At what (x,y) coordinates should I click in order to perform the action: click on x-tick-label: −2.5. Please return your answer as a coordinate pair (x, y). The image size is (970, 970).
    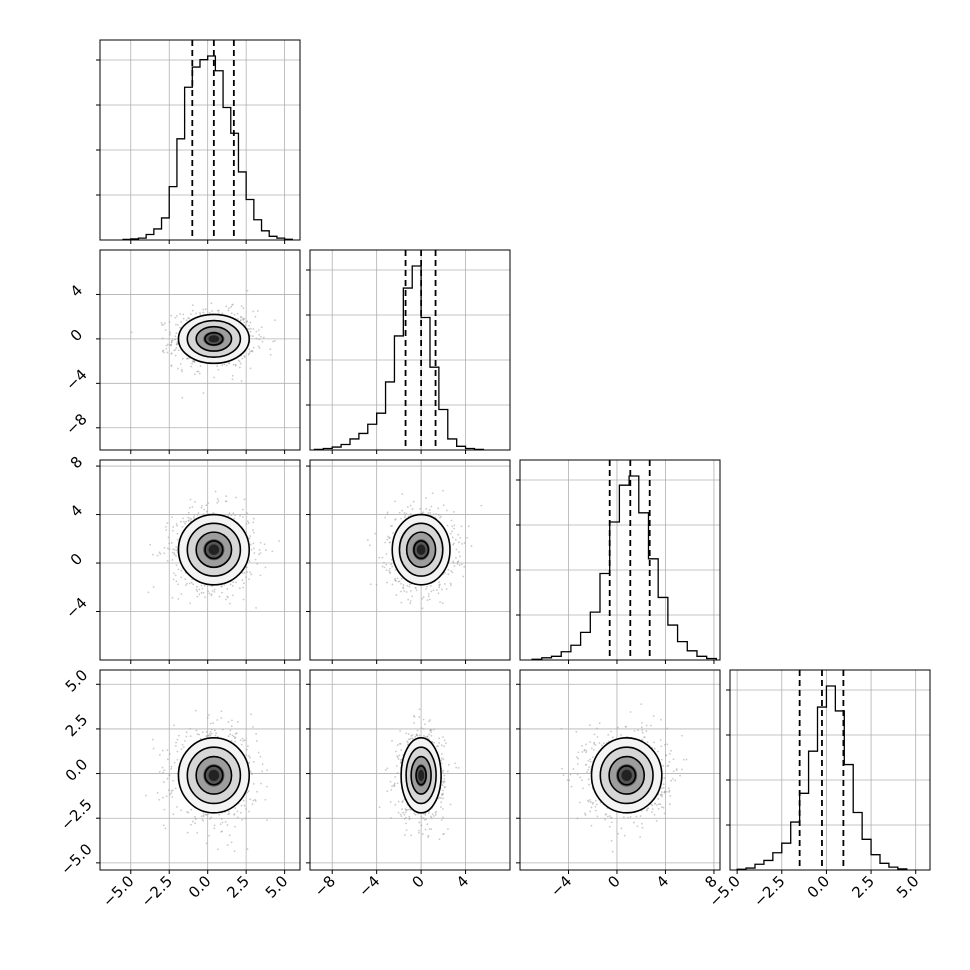
    Looking at the image, I should click on (769, 891).